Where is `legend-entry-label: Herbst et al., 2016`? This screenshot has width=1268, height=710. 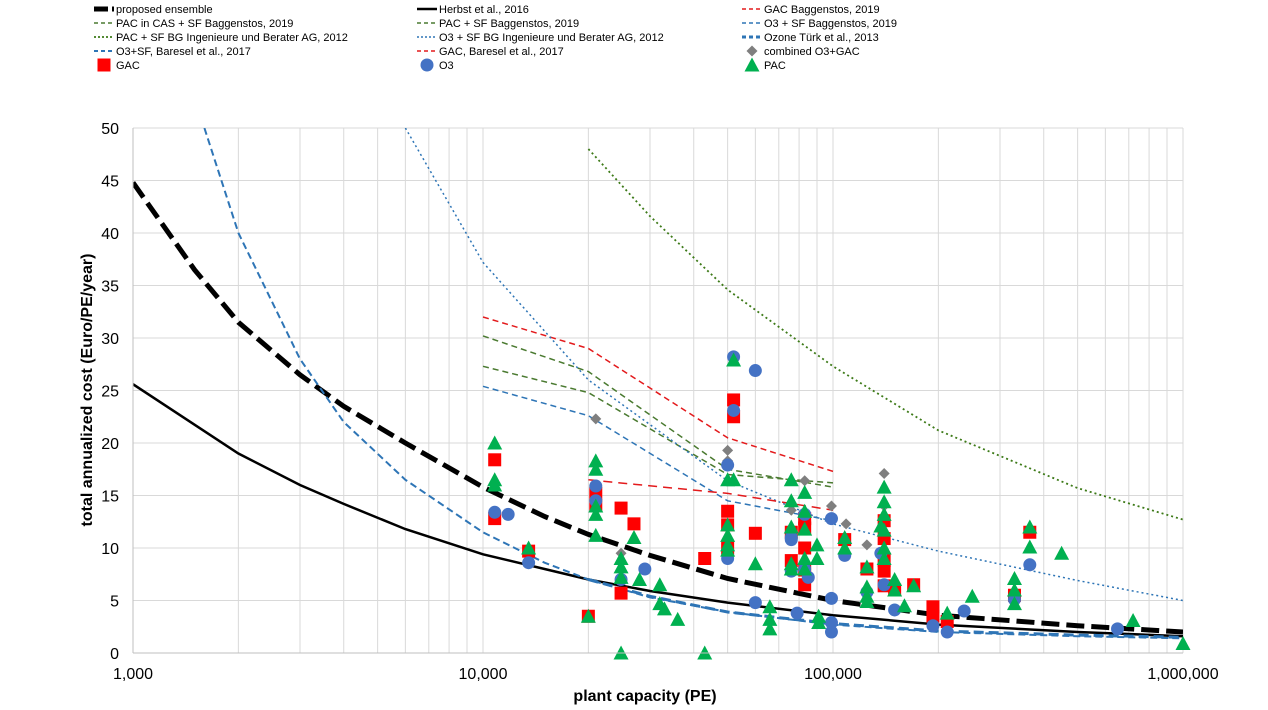 legend-entry-label: Herbst et al., 2016 is located at coordinates (484, 10).